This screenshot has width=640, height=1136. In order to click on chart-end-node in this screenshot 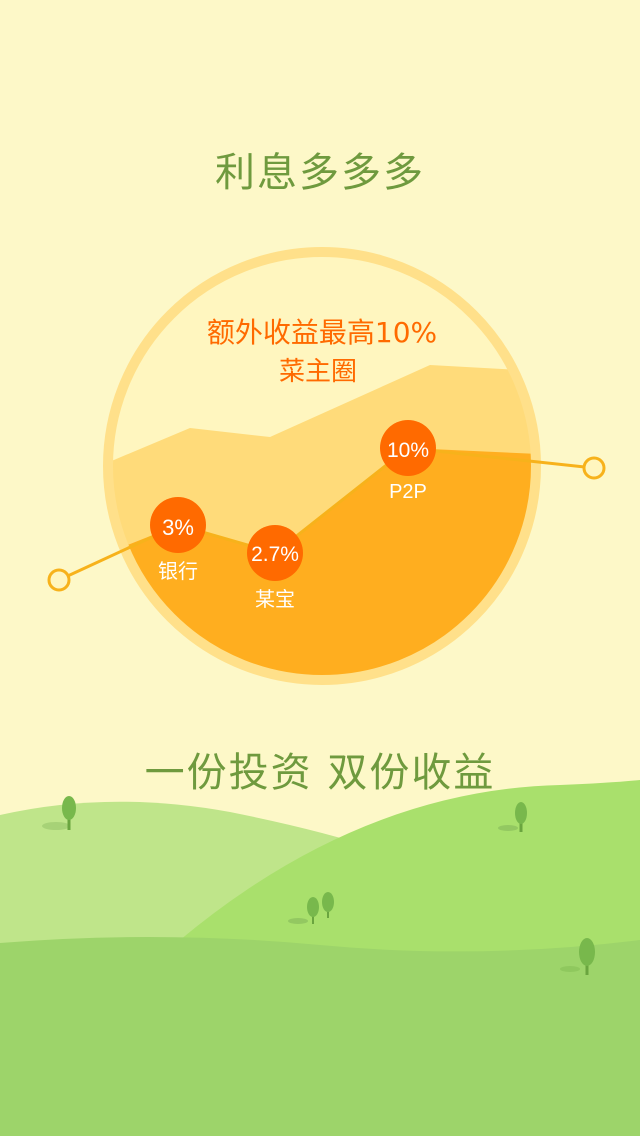, I will do `click(594, 468)`.